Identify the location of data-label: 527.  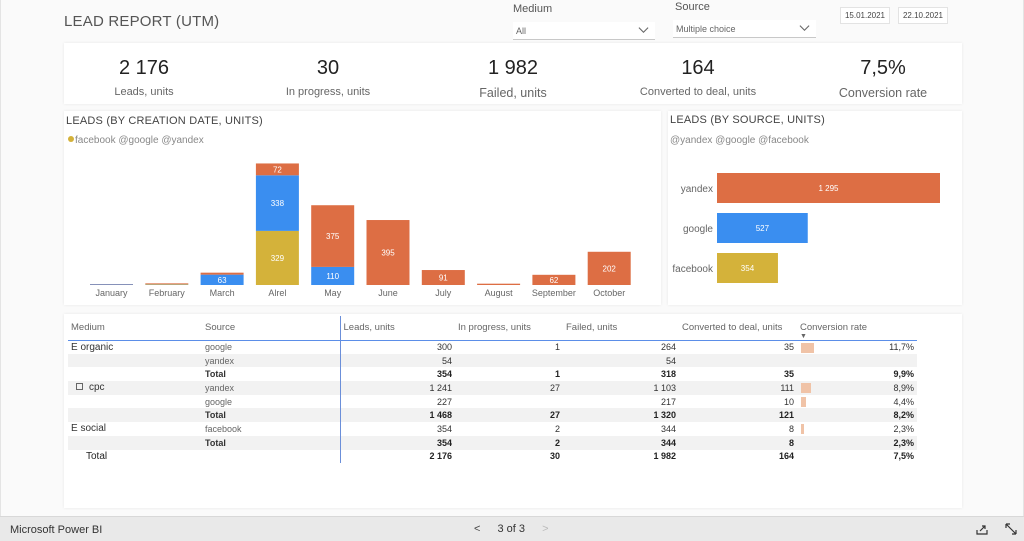
(763, 228).